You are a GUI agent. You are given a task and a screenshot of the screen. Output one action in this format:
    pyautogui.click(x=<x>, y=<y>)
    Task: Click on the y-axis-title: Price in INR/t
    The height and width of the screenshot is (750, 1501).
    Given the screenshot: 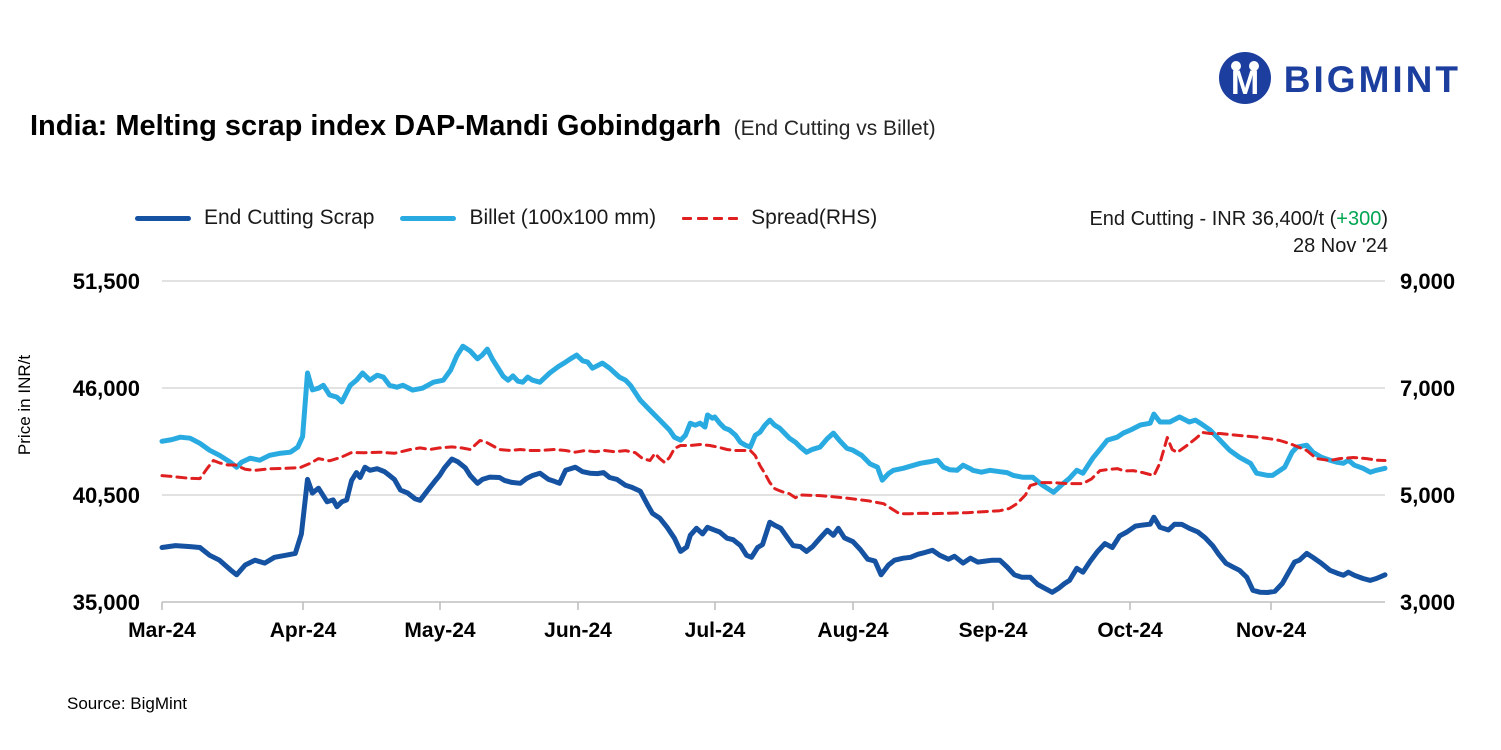 What is the action you would take?
    pyautogui.click(x=24, y=405)
    